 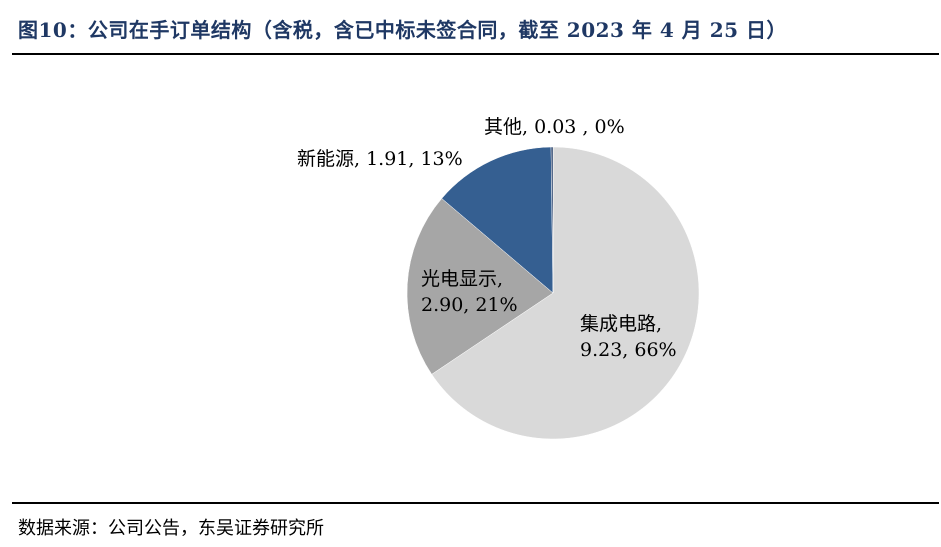 I want to click on slice-label-1: 集成电路, 9.23, 66%, so click(x=628, y=337).